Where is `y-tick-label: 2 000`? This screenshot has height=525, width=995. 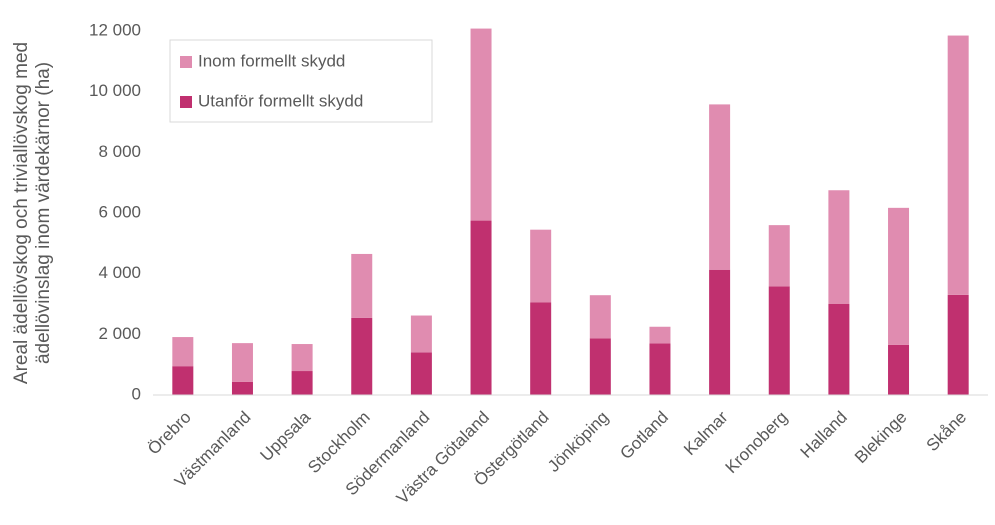
y-tick-label: 2 000 is located at coordinates (119, 333).